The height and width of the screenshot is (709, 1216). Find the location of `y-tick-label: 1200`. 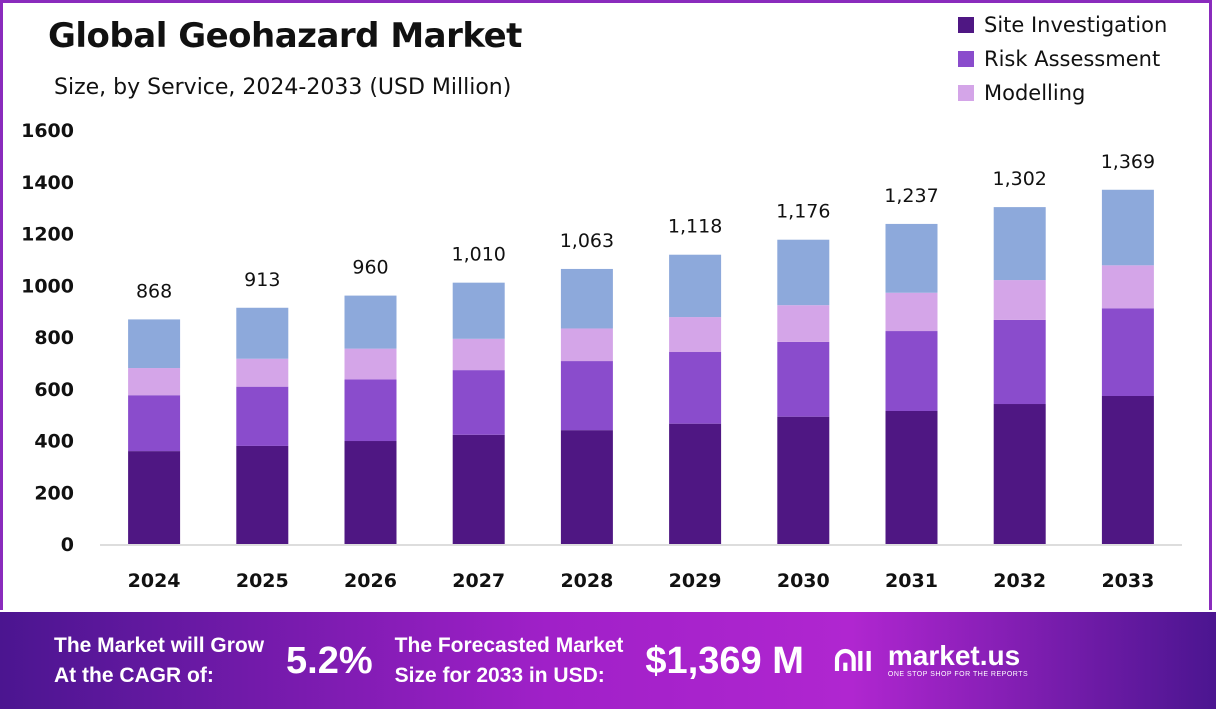

y-tick-label: 1200 is located at coordinates (47, 235).